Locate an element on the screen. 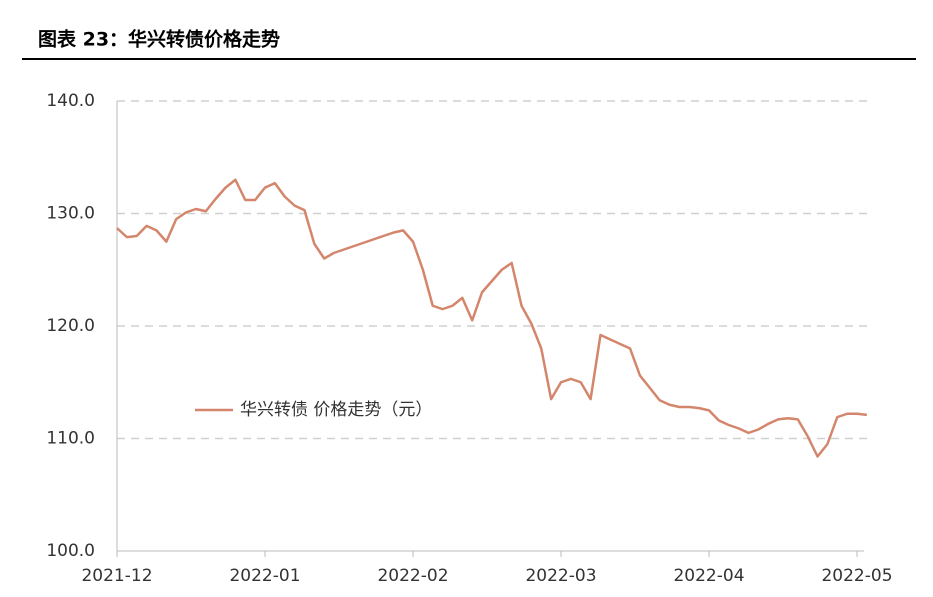 Image resolution: width=933 pixels, height=597 pixels. y-tick-label: 120.0 is located at coordinates (70, 326).